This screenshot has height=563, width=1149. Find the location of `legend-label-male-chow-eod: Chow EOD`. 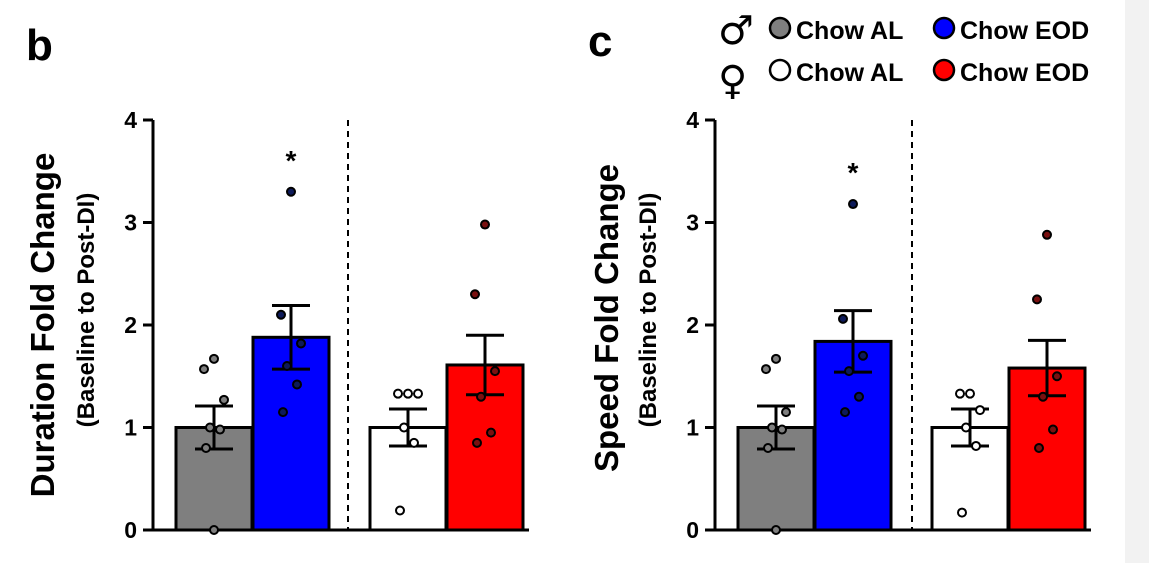

legend-label-male-chow-eod: Chow EOD is located at coordinates (1024, 31).